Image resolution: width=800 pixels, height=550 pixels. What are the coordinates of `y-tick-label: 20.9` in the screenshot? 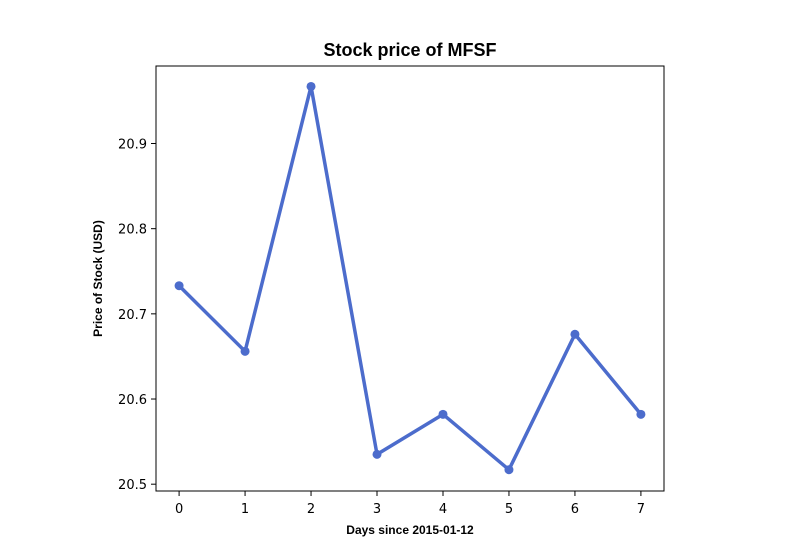 It's located at (132, 145).